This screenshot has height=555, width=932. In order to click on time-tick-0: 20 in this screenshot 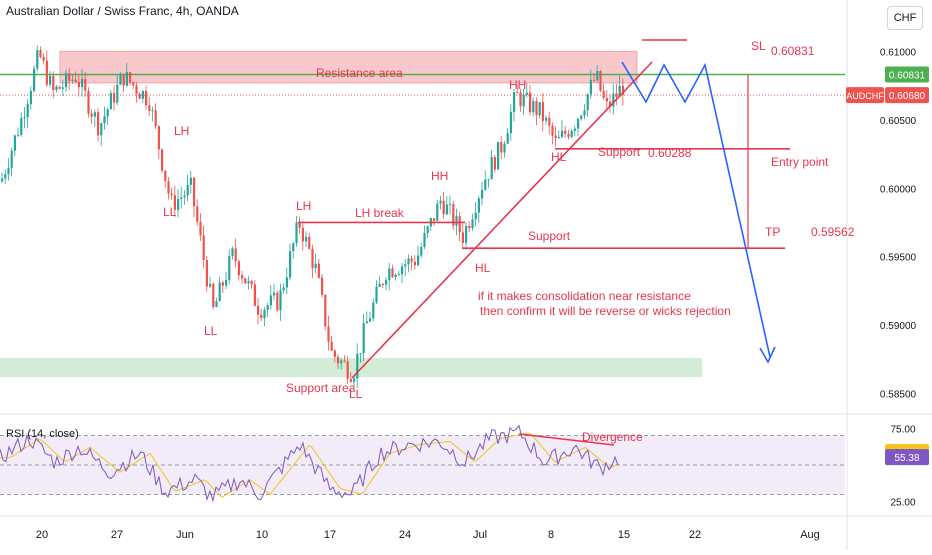, I will do `click(42, 535)`.